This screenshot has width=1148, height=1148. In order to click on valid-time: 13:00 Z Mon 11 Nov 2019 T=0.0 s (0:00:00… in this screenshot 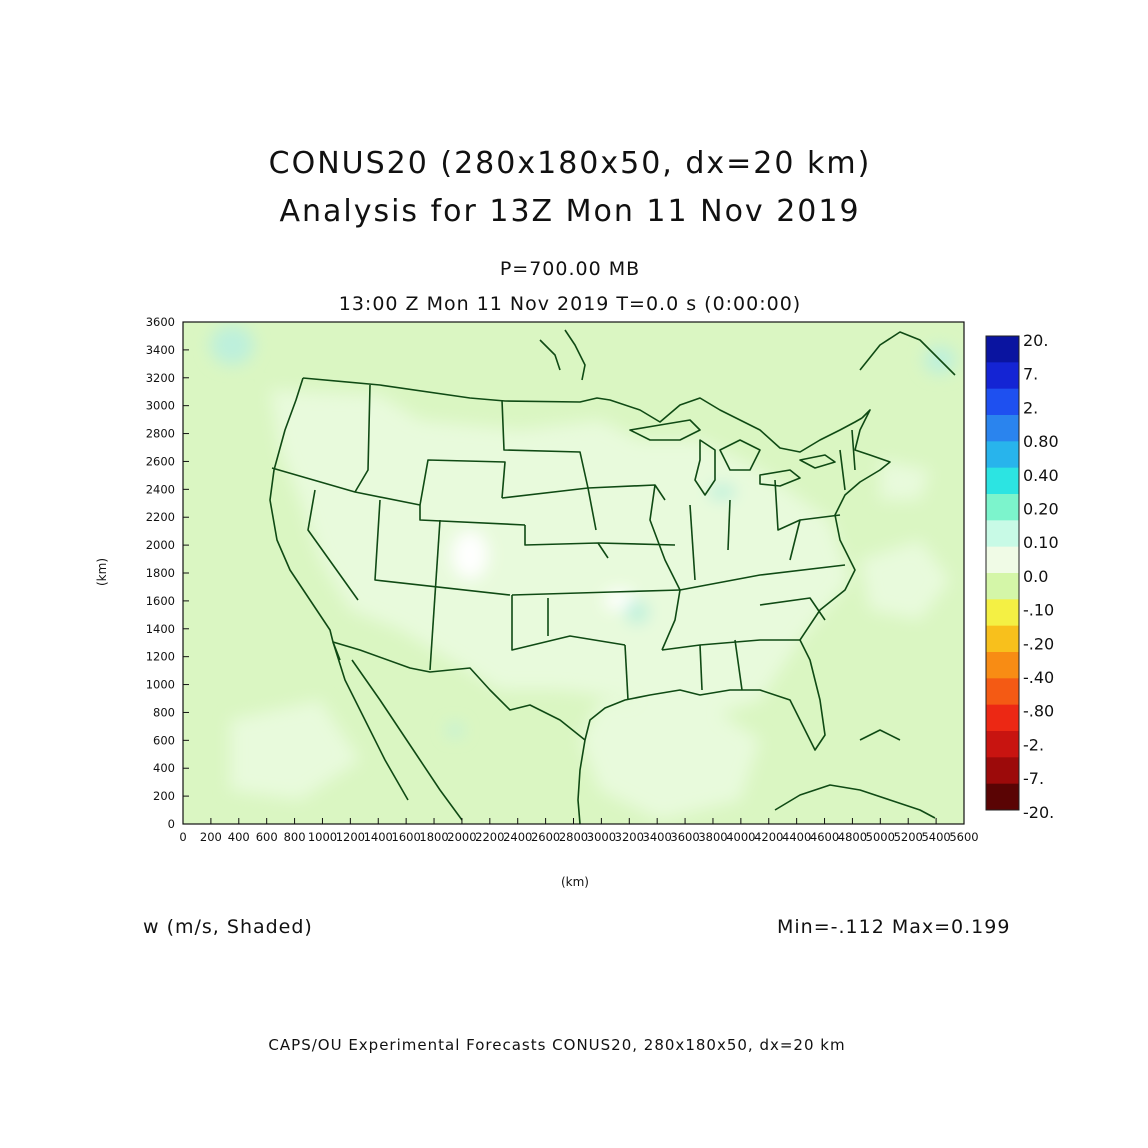, I will do `click(570, 304)`.